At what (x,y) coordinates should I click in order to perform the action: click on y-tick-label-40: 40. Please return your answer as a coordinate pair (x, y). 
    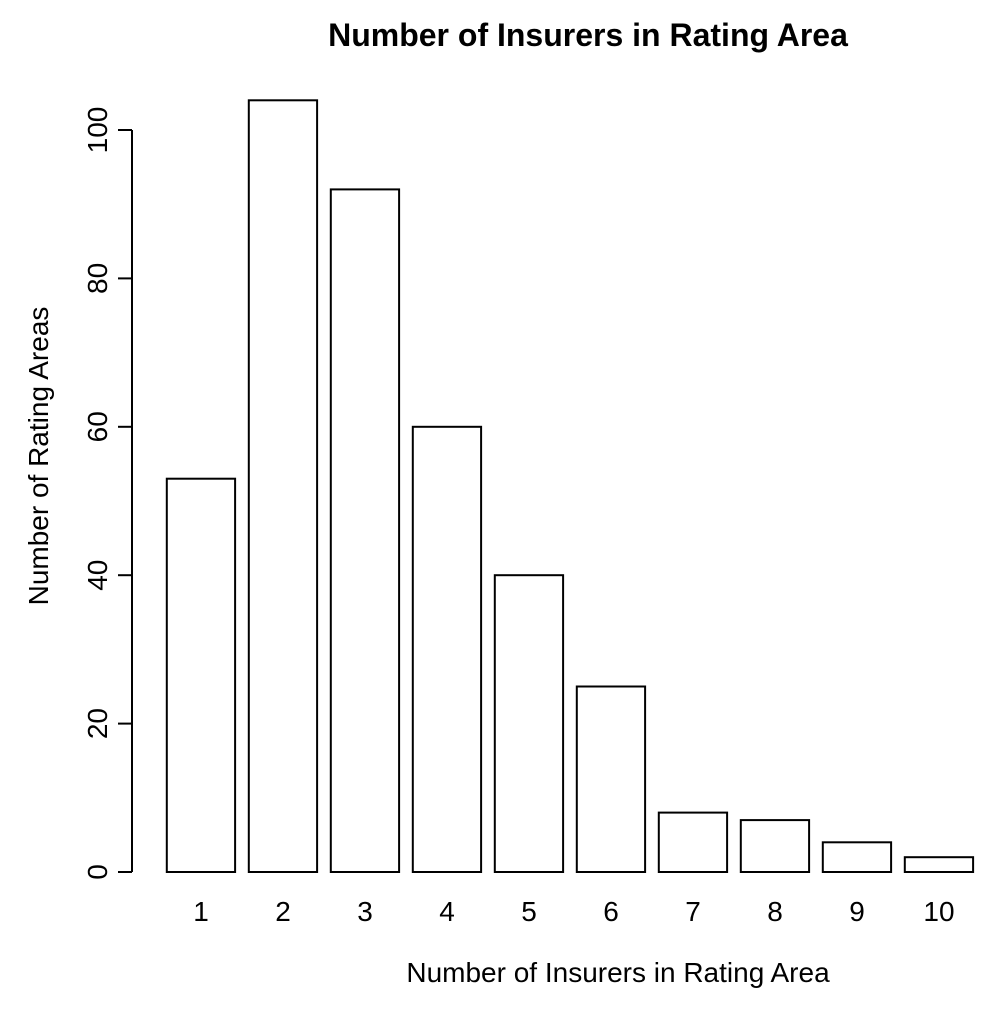
    Looking at the image, I should click on (97, 575).